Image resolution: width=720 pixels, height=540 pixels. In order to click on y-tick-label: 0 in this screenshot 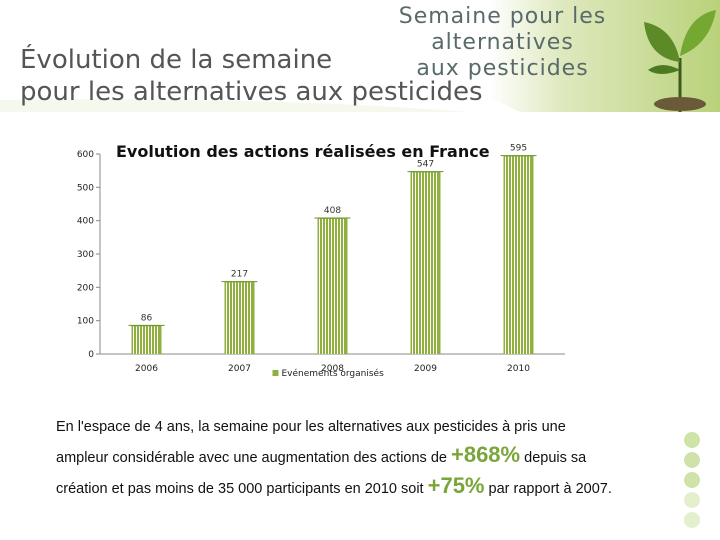, I will do `click(91, 355)`.